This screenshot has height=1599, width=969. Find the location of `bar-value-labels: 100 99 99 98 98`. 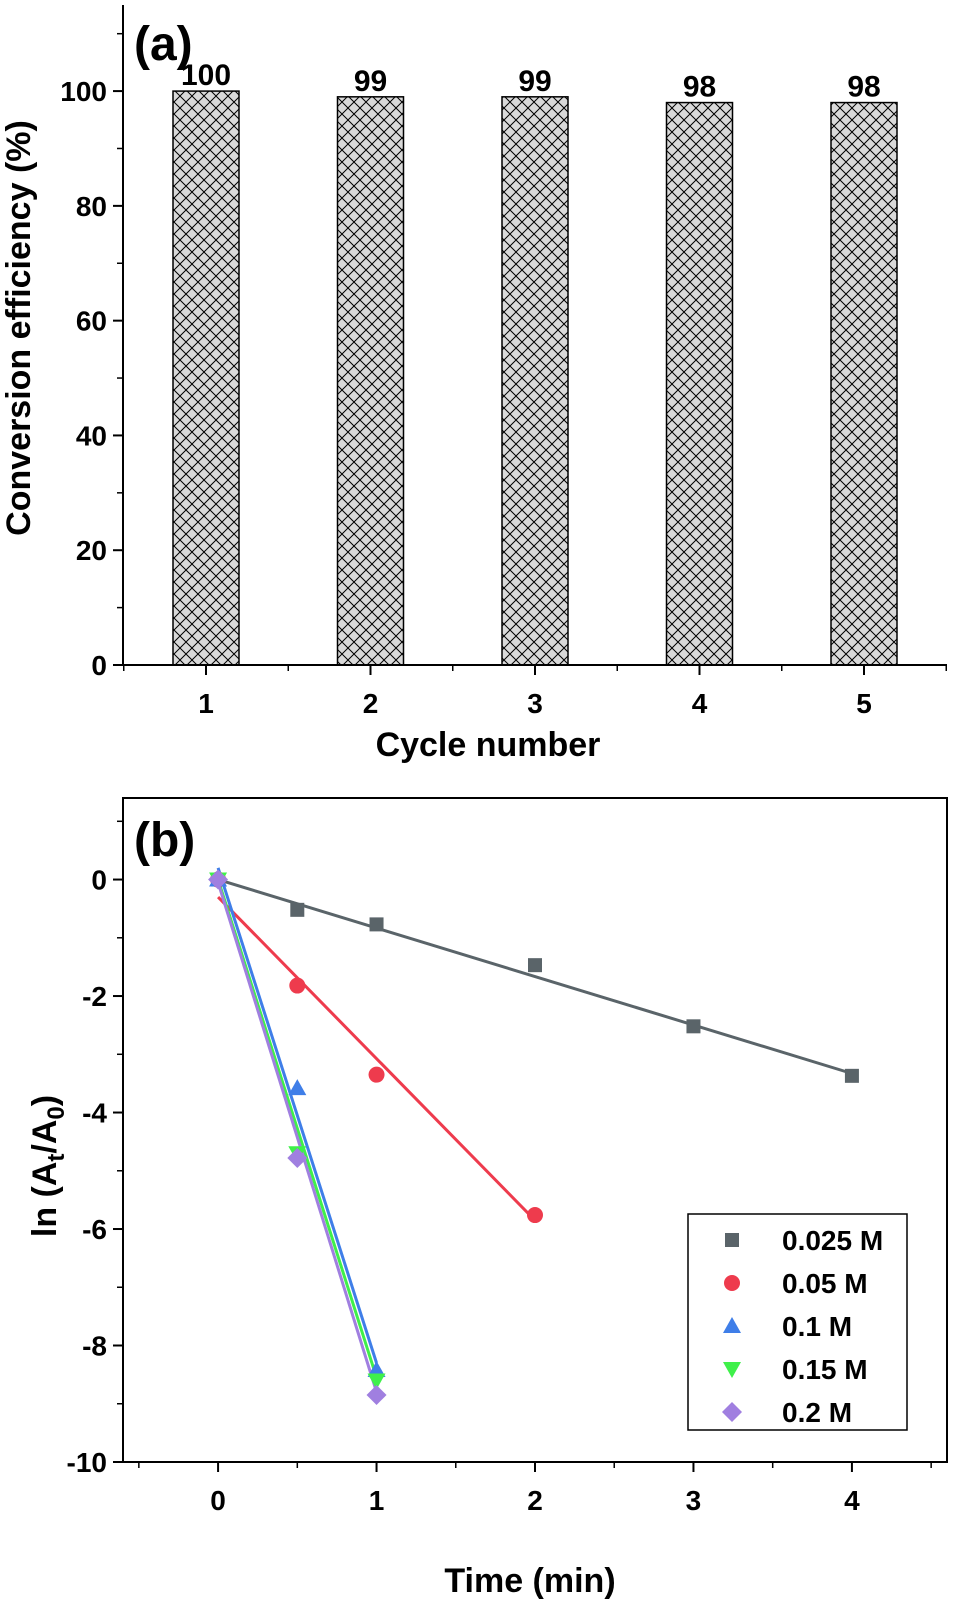

bar-value-labels: 100 99 99 98 98 is located at coordinates (531, 81).